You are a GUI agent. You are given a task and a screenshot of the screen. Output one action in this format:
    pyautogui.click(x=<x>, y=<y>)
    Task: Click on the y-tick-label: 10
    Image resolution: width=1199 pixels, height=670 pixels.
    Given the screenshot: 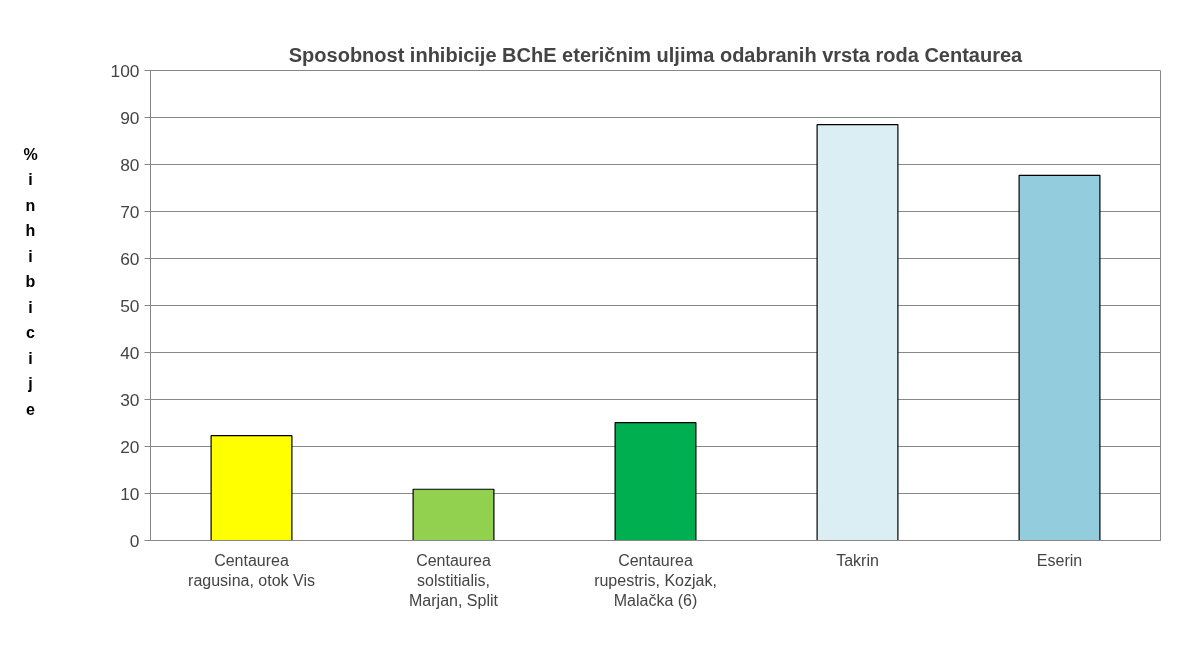 What is the action you would take?
    pyautogui.click(x=130, y=493)
    